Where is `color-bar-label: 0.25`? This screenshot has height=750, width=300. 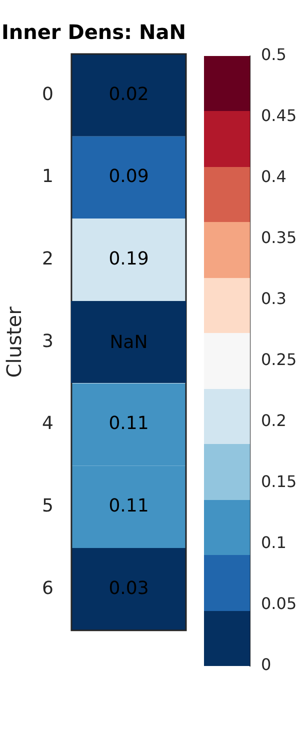
color-bar-label: 0.25 is located at coordinates (279, 360).